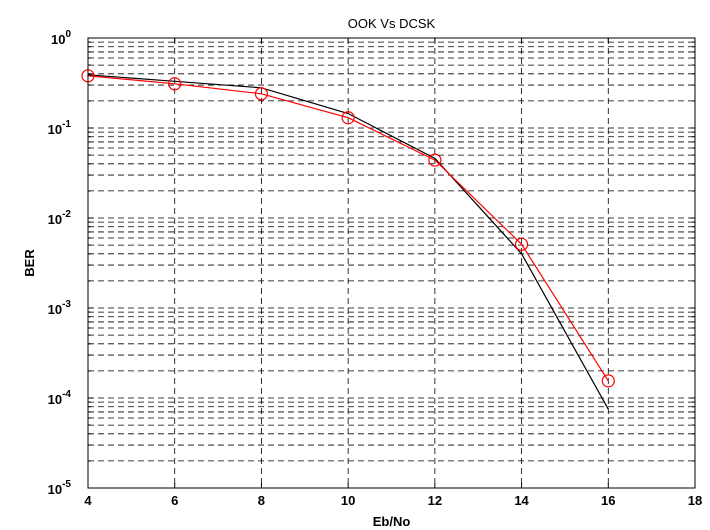 The width and height of the screenshot is (710, 530). Describe the element at coordinates (29, 263) in the screenshot. I see `y-axis-label: BER` at that location.